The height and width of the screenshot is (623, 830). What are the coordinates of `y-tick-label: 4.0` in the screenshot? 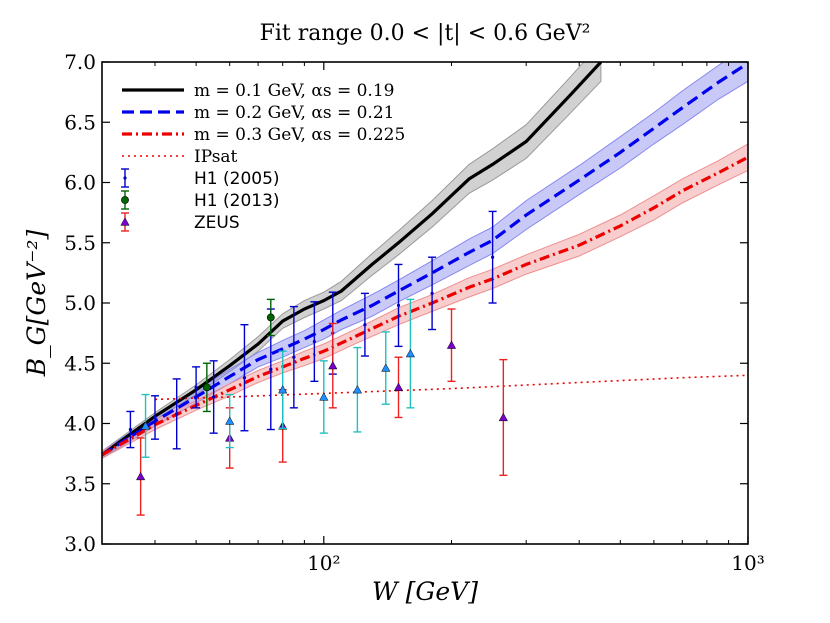 It's located at (80, 424).